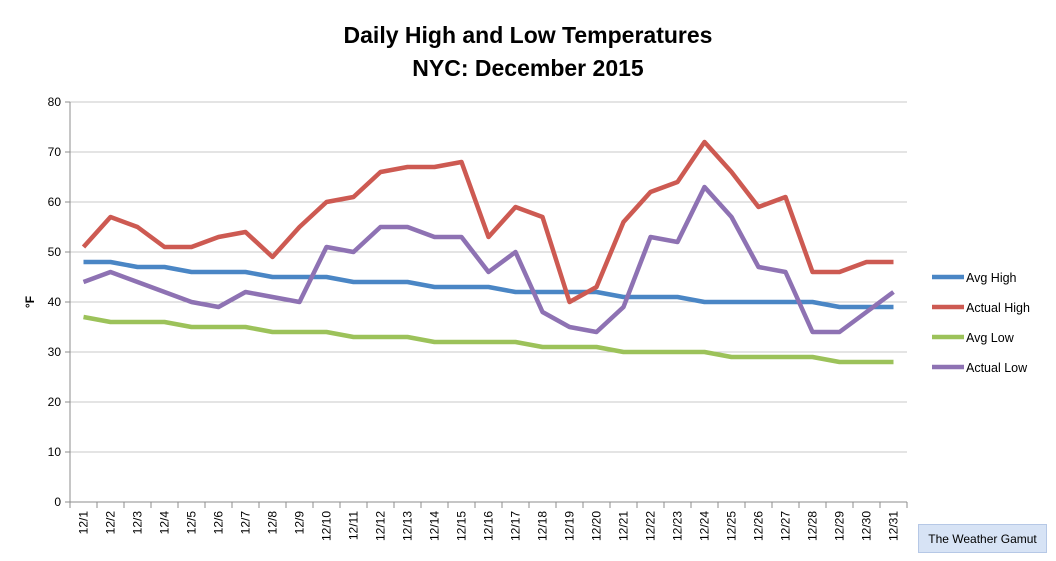 The width and height of the screenshot is (1056, 561). What do you see at coordinates (651, 526) in the screenshot?
I see `x-tick-label: 12/22` at bounding box center [651, 526].